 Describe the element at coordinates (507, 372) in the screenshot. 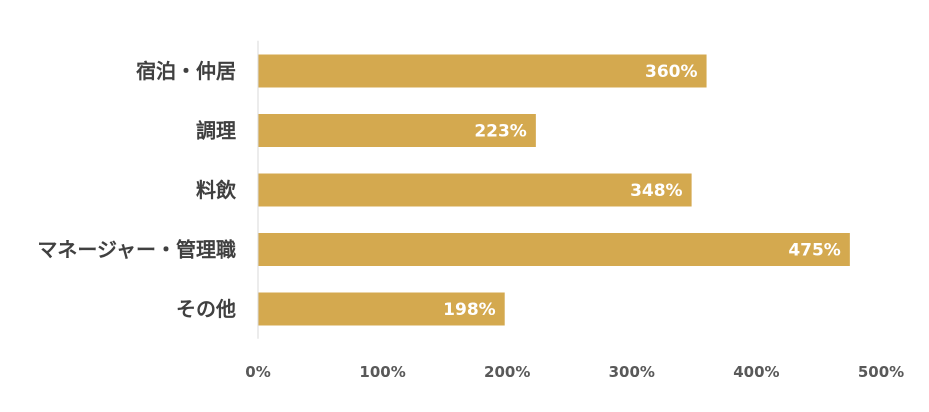

I see `x-tick-label-200: 200%` at that location.